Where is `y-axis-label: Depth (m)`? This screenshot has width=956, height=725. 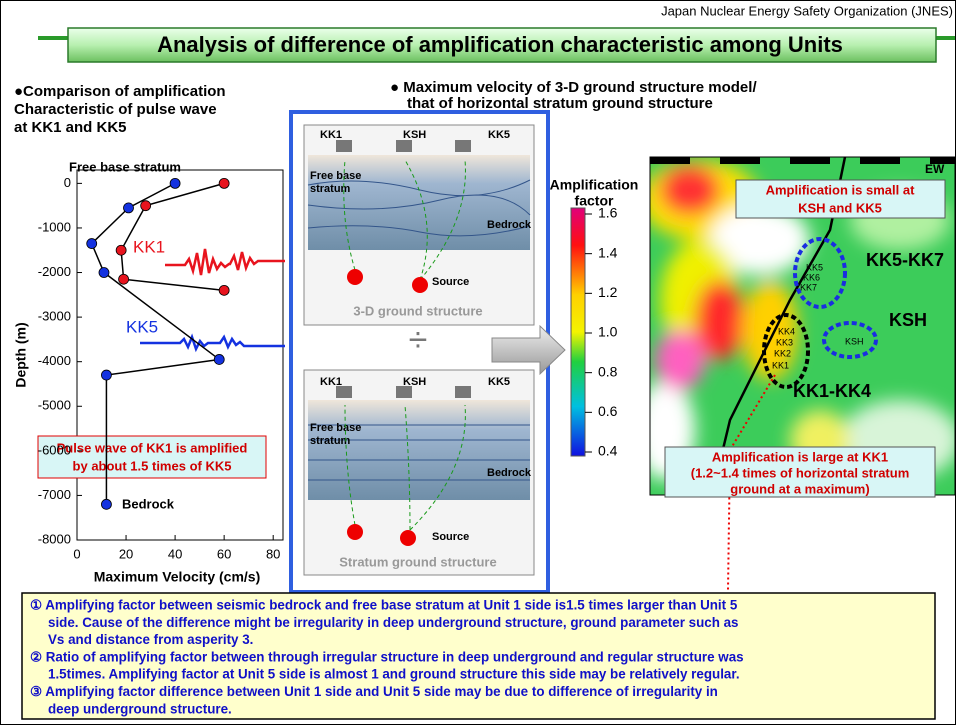
y-axis-label: Depth (m) is located at coordinates (21, 354).